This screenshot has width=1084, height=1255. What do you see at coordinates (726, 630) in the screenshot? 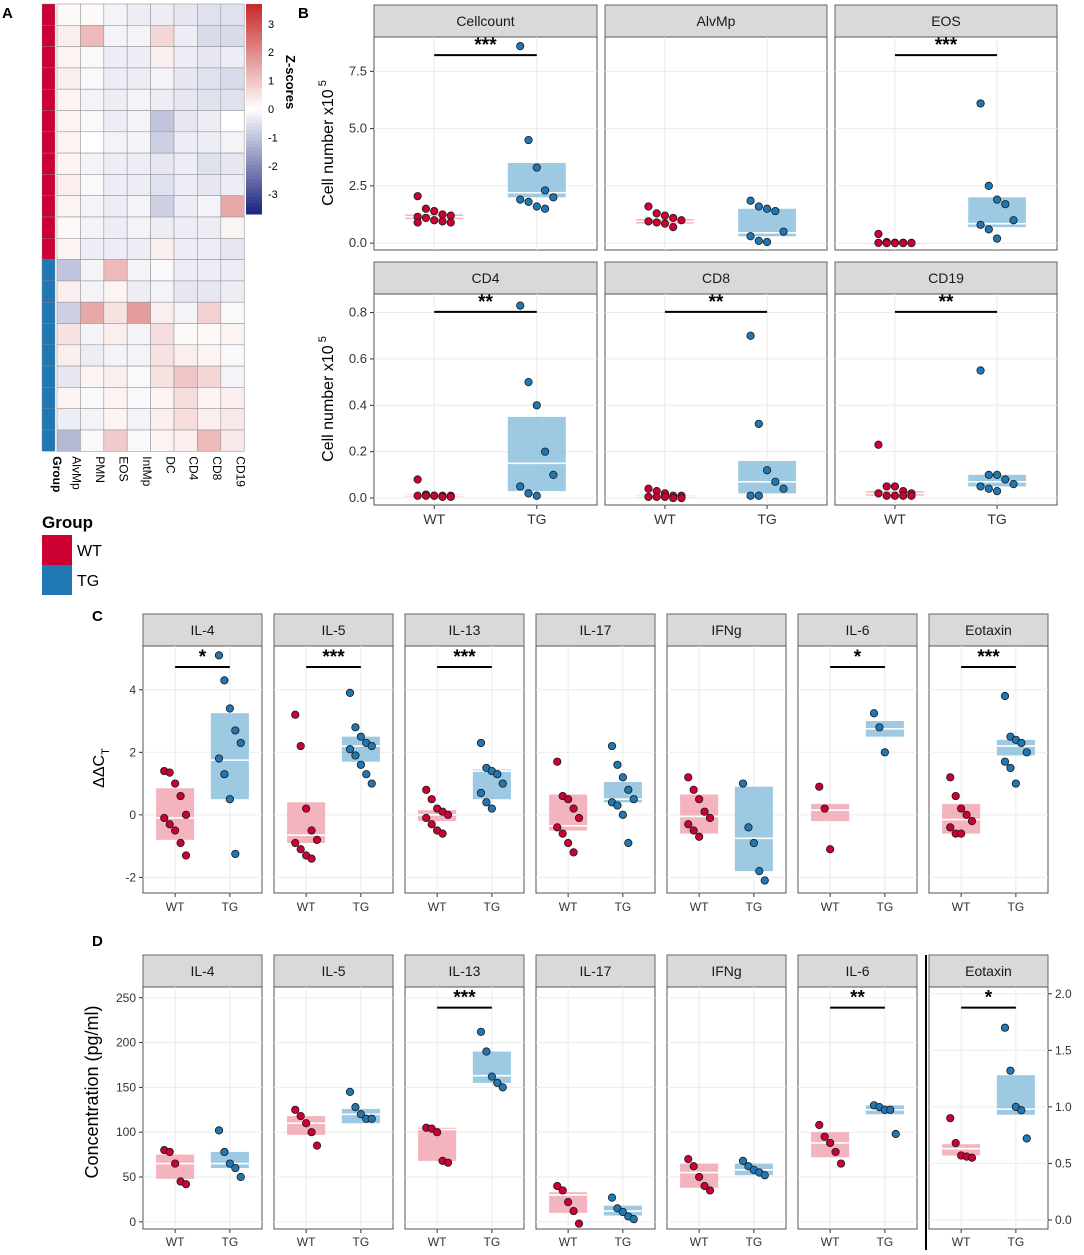
I see `facet-strip` at bounding box center [726, 630].